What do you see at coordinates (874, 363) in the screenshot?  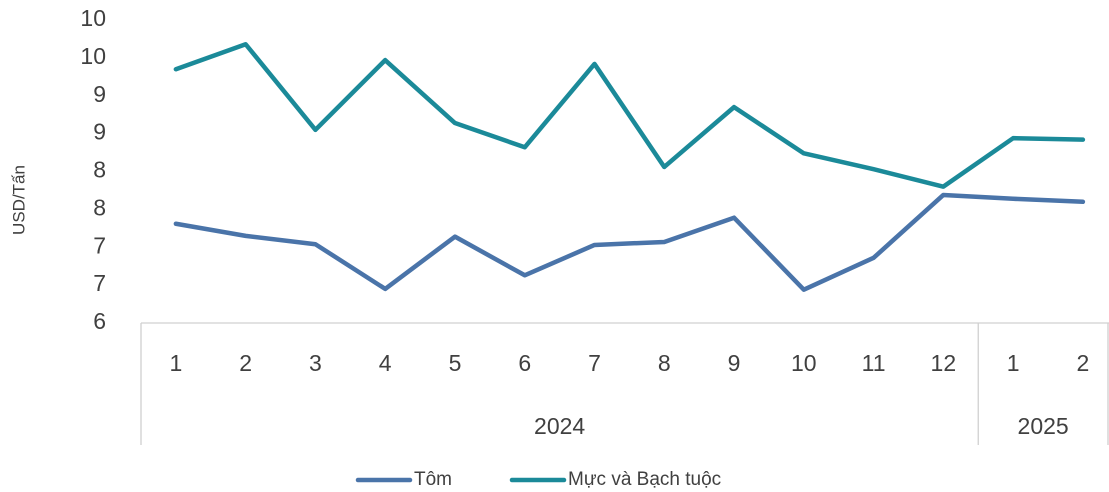 I see `x-tick-label: 11` at bounding box center [874, 363].